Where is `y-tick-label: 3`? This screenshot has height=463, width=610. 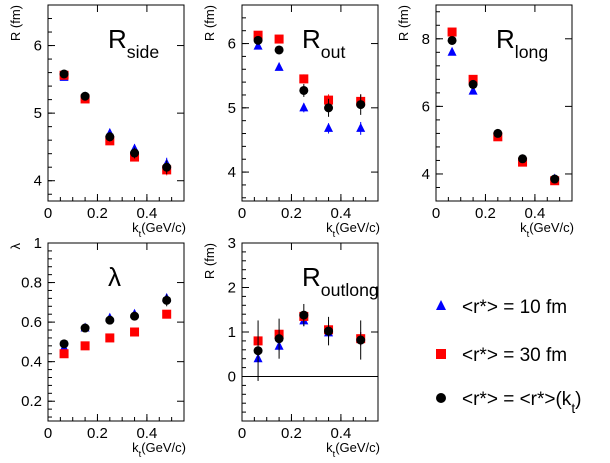 y-tick-label: 3 is located at coordinates (232, 243).